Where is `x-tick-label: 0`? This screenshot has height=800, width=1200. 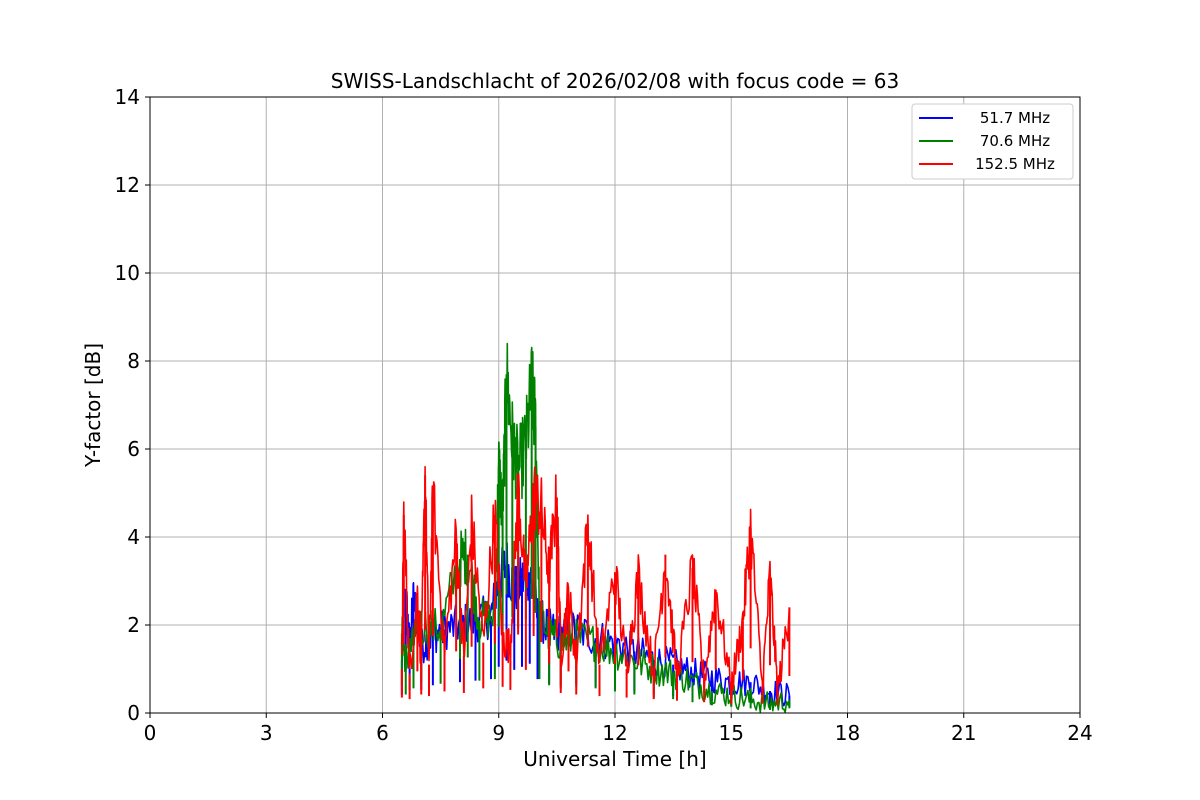 x-tick-label: 0 is located at coordinates (150, 733).